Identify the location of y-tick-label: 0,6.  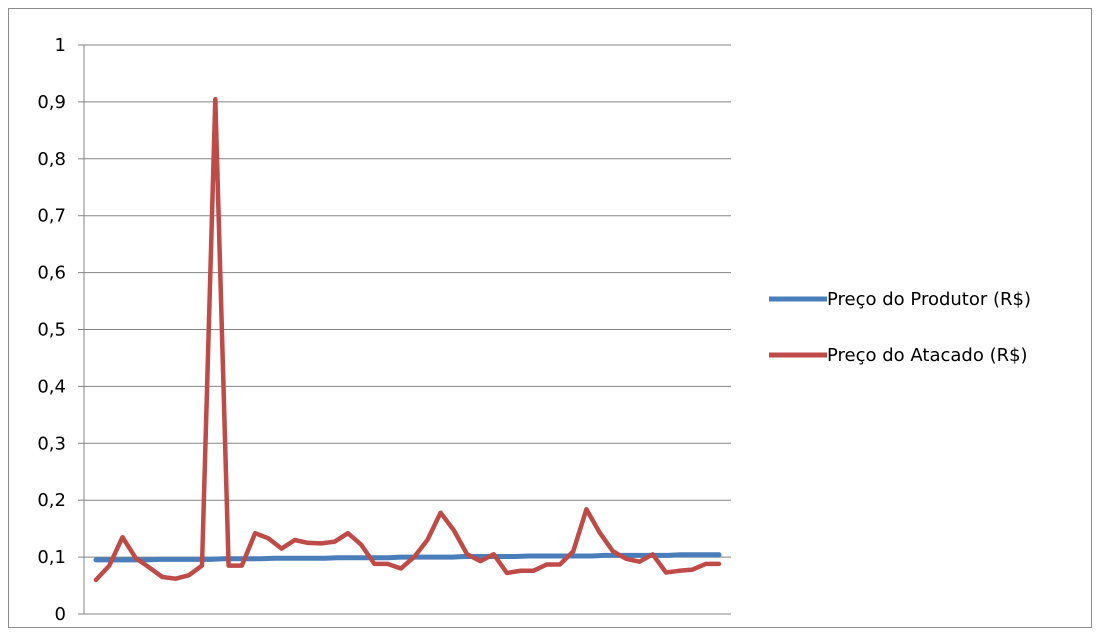
(51, 273).